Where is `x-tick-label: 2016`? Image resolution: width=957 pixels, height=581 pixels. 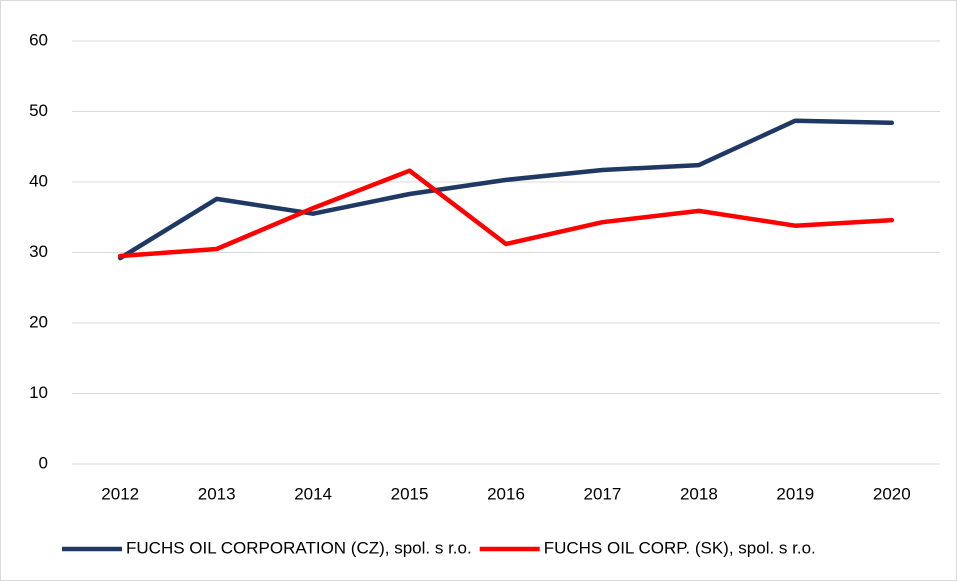 x-tick-label: 2016 is located at coordinates (506, 493).